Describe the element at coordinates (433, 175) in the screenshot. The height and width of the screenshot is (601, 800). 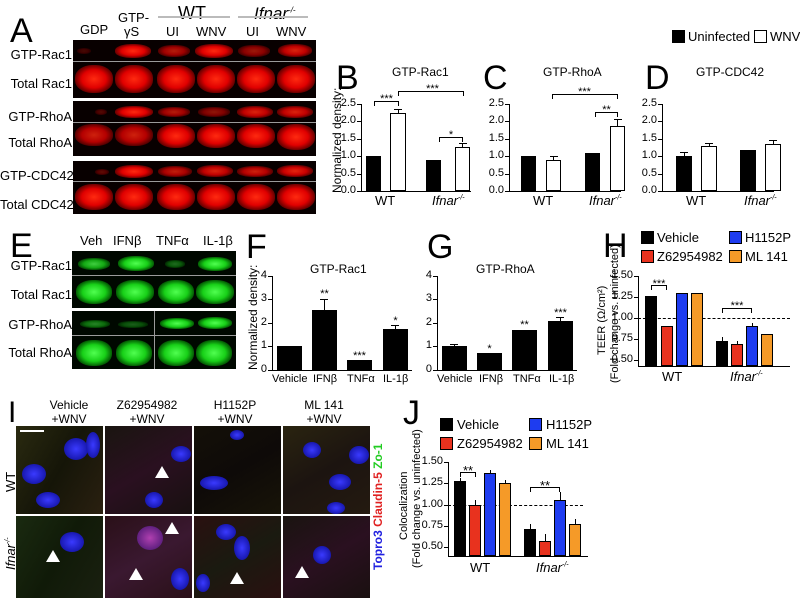
I see `bar-b-ifnar-uninfected` at that location.